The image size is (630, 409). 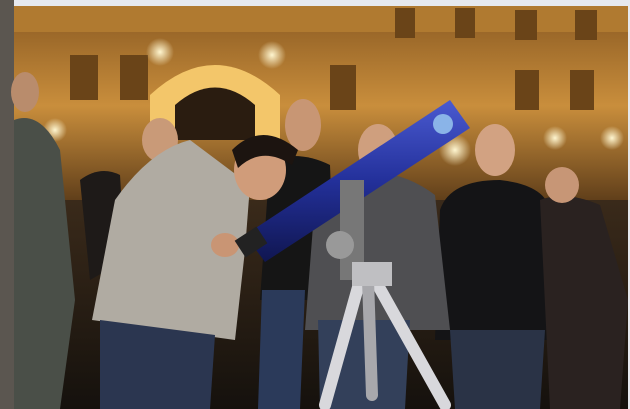 What do you see at coordinates (251, 242) in the screenshot?
I see `eyepiece` at bounding box center [251, 242].